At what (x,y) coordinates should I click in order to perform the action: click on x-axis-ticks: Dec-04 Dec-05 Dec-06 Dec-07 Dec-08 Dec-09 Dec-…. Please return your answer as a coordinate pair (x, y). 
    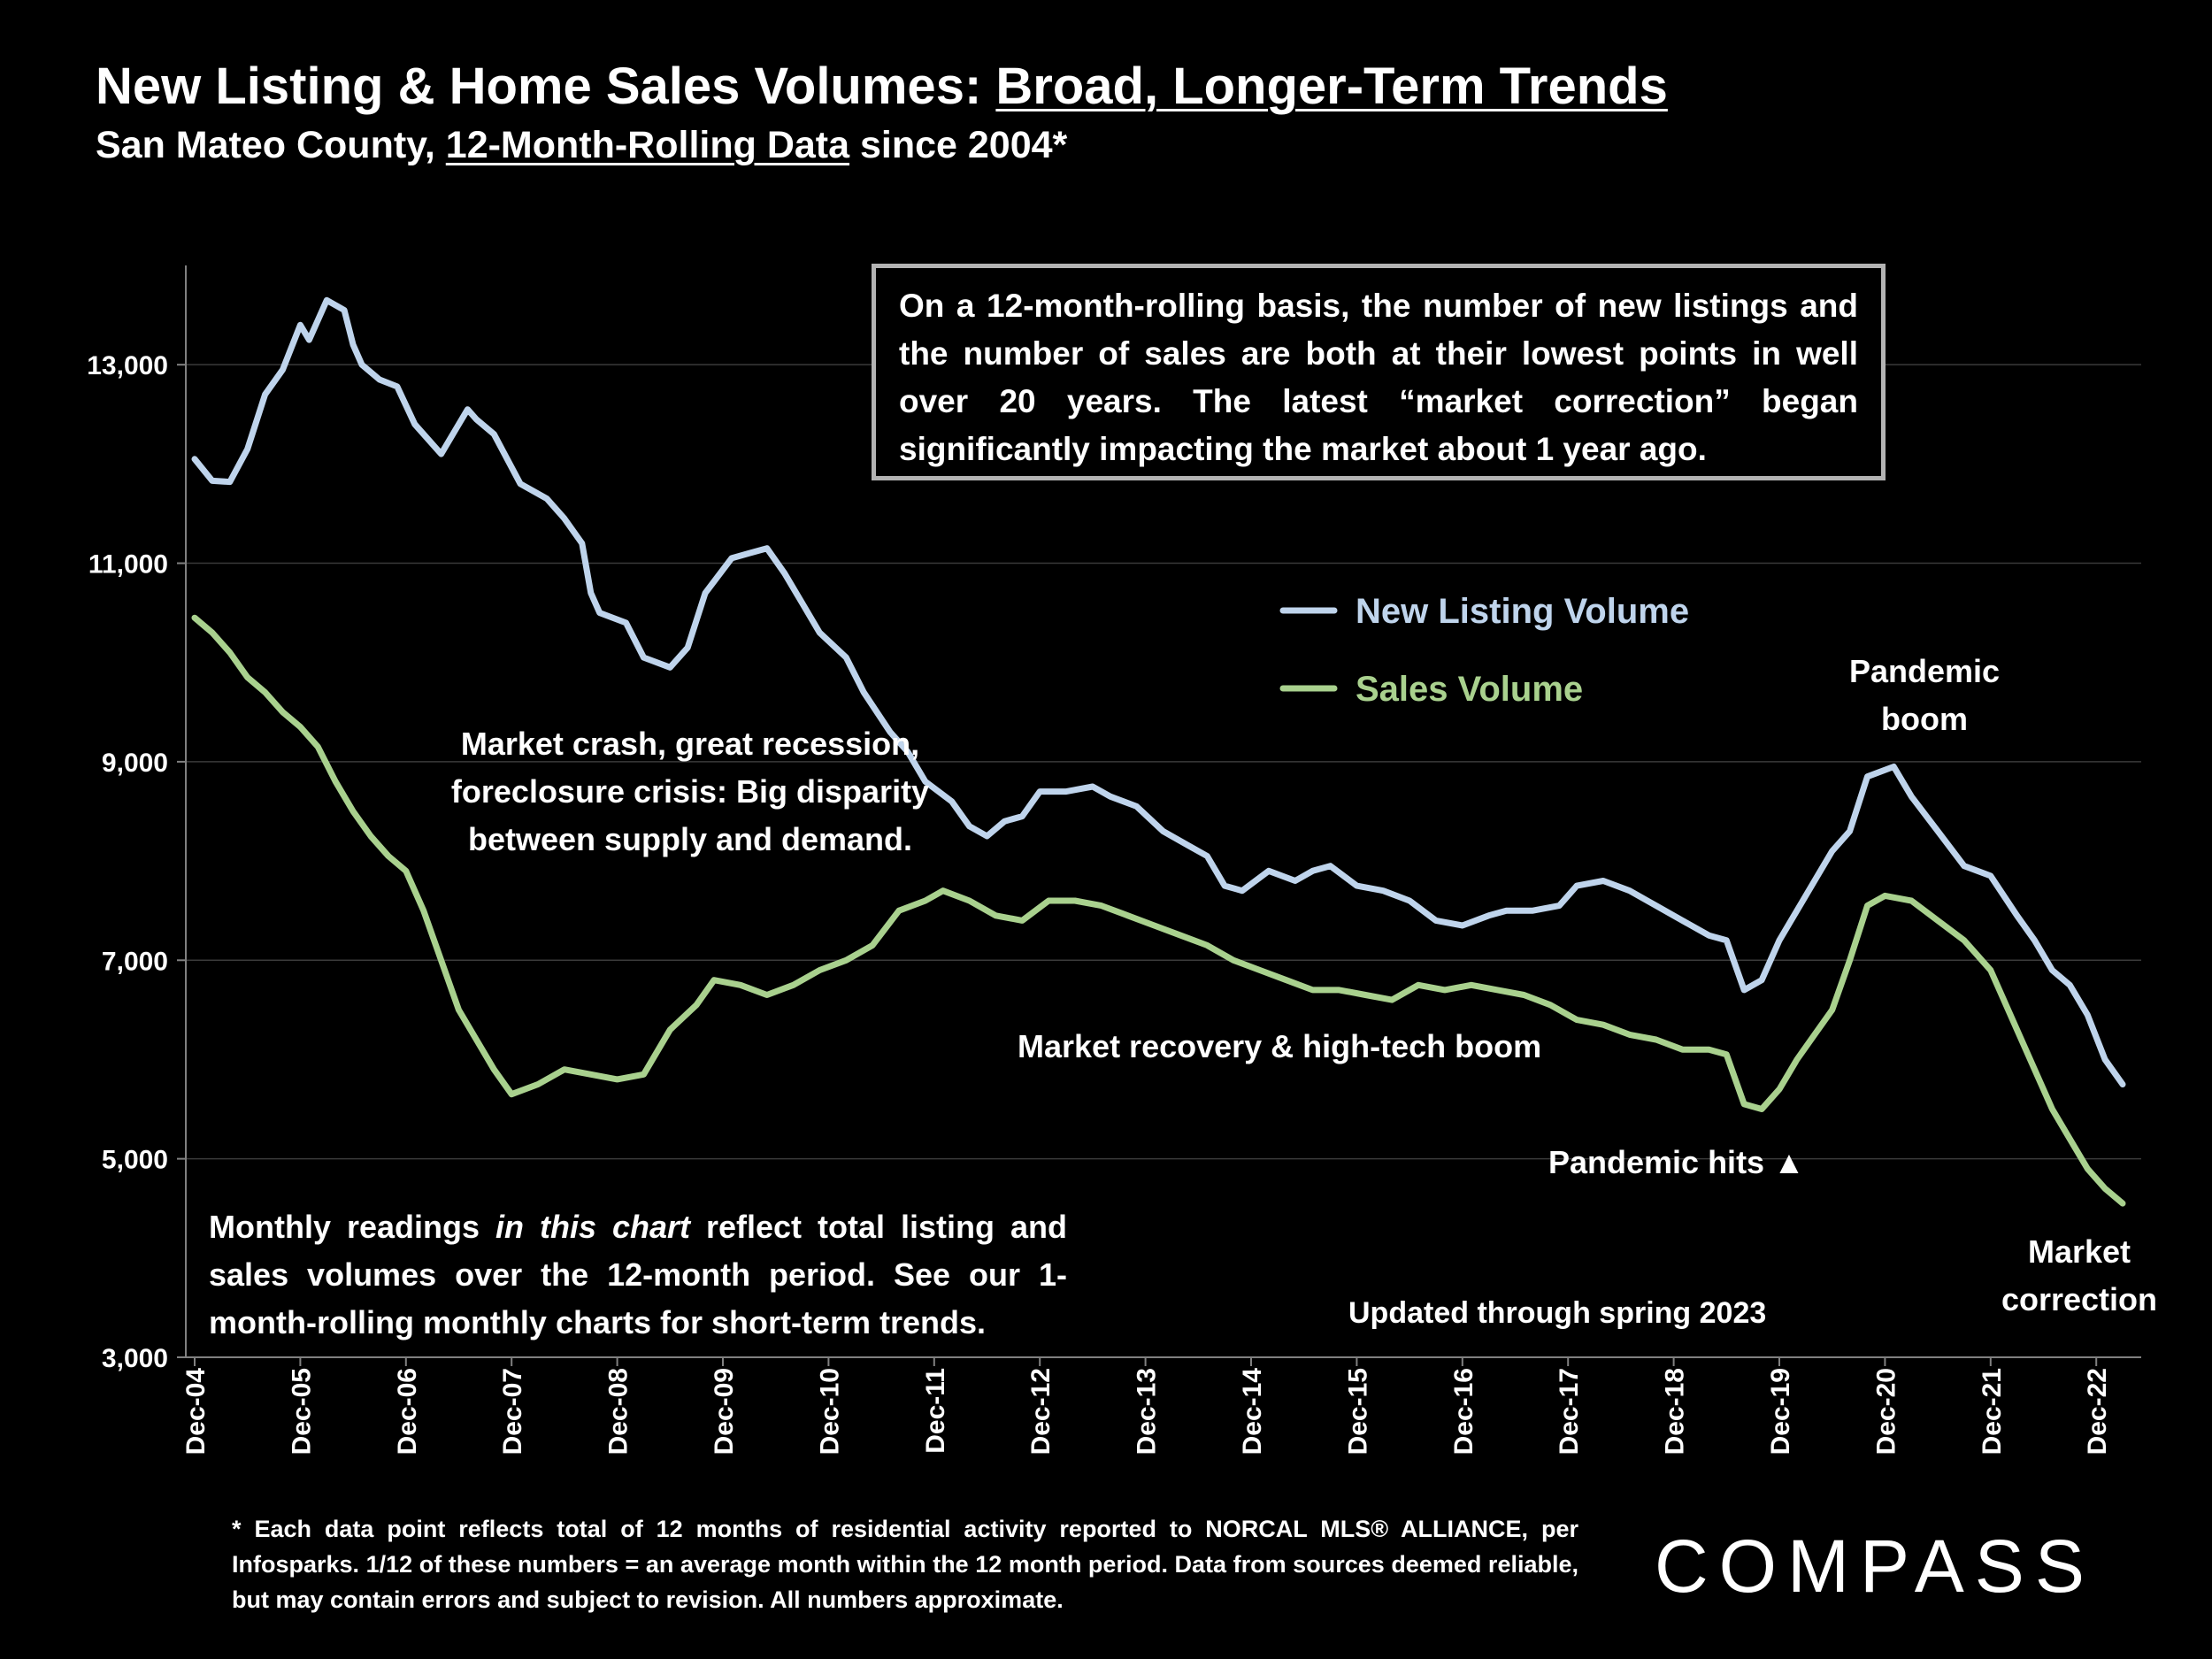
    Looking at the image, I should click on (1147, 1406).